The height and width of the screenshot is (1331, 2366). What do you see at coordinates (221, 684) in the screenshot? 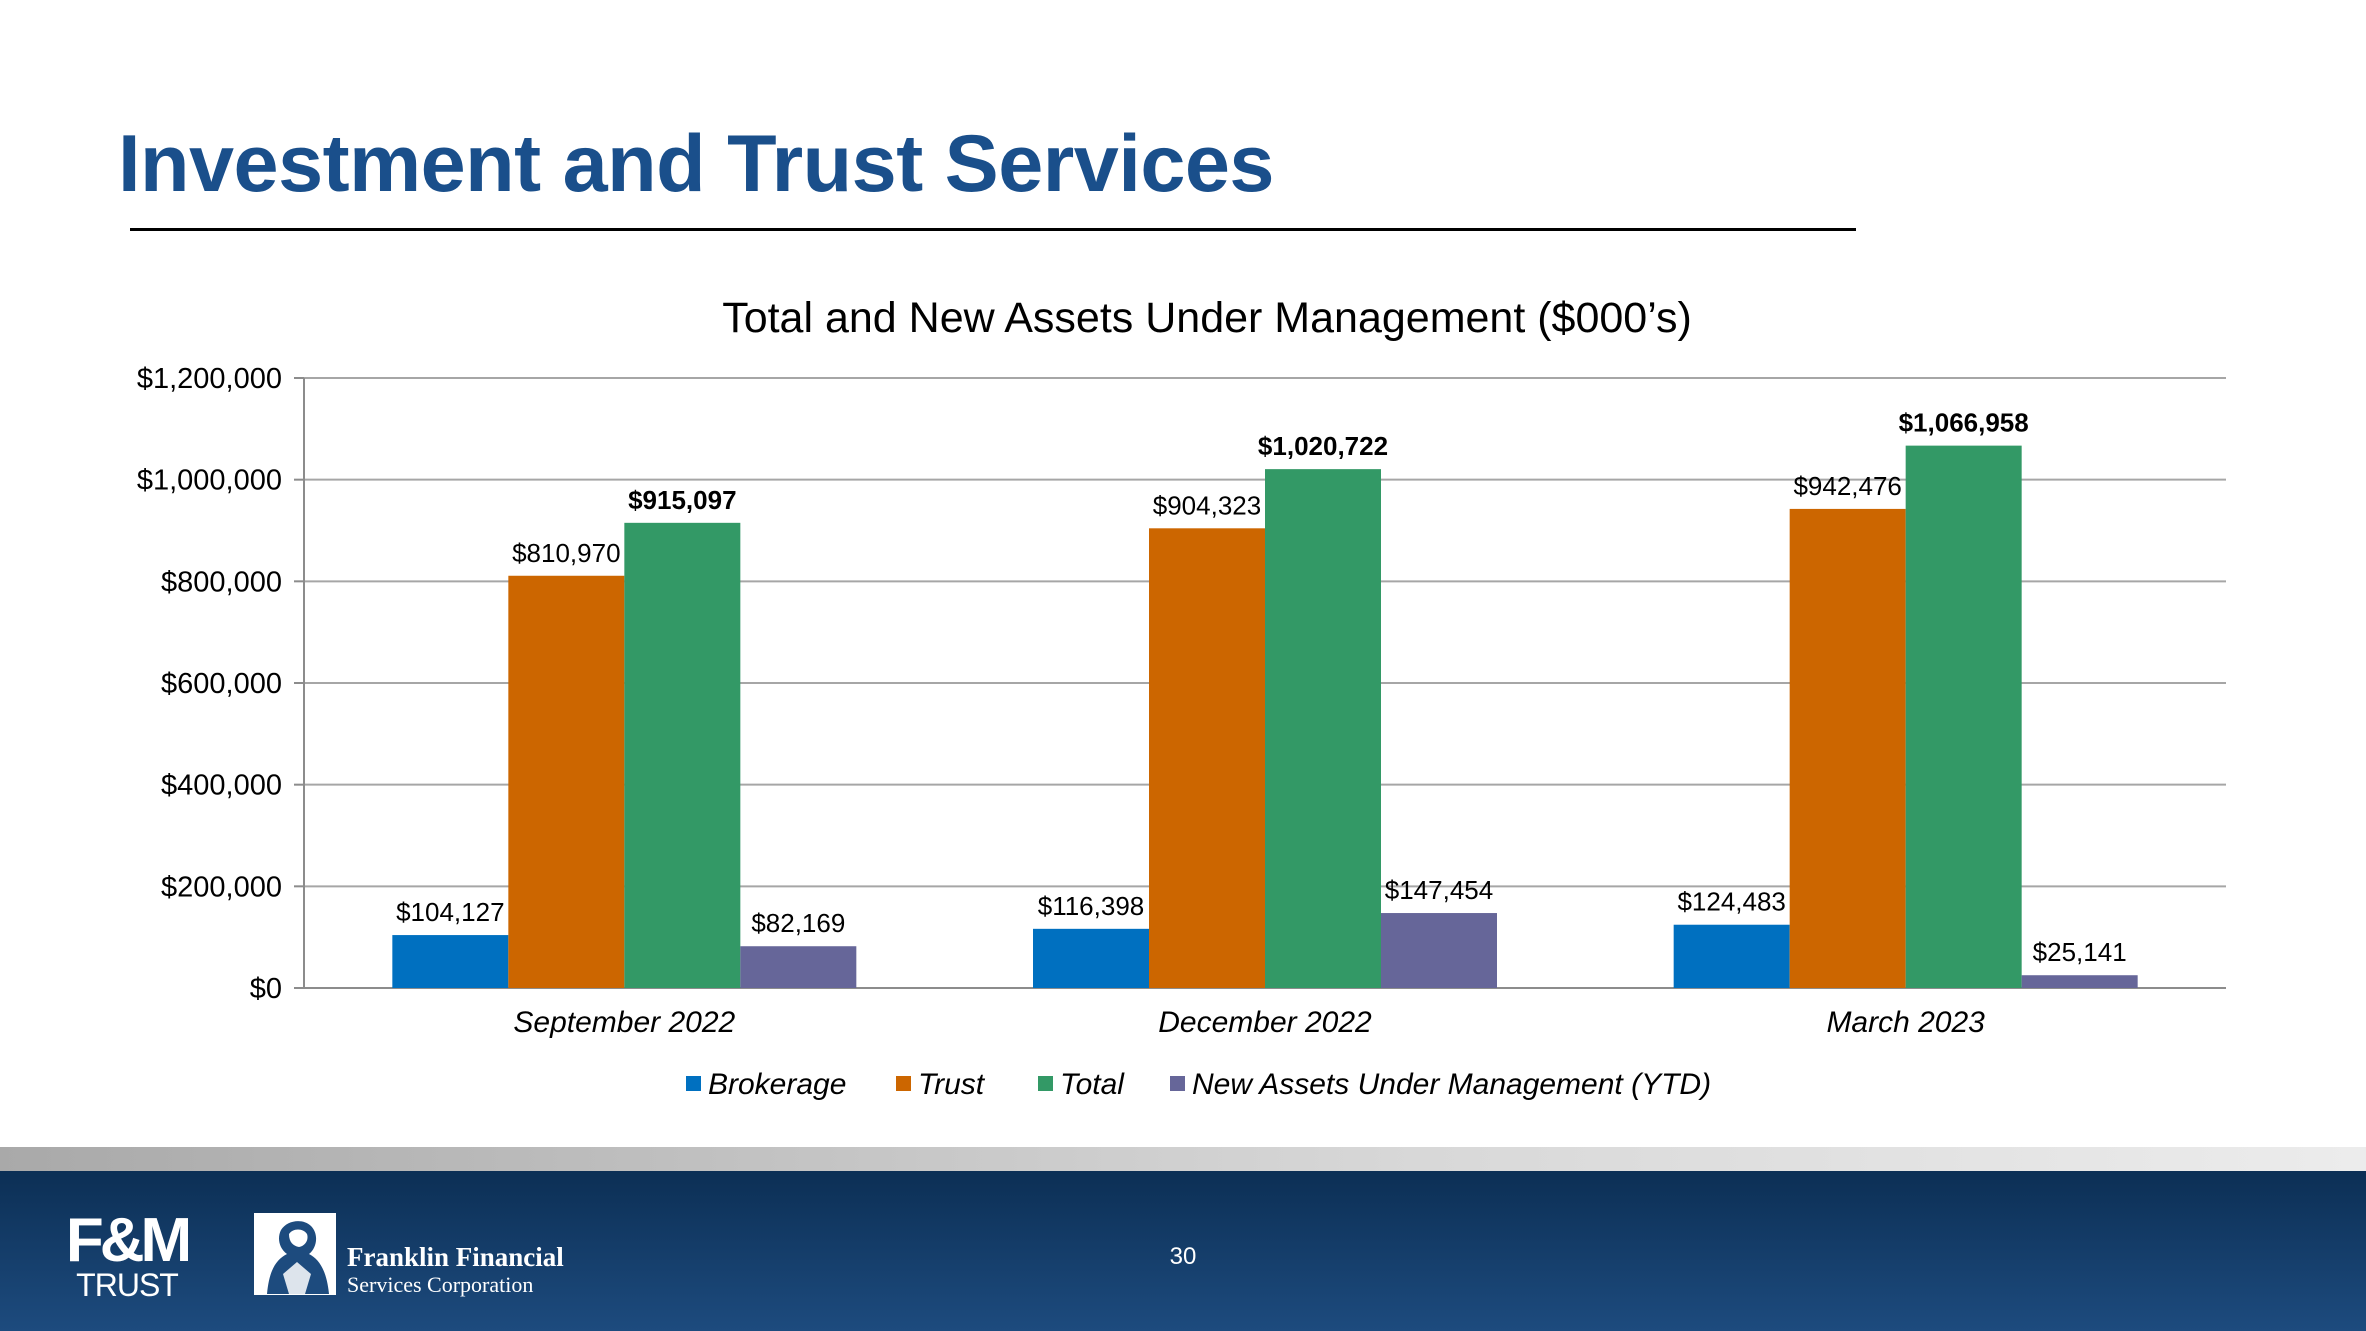
I see `y-tick-label: $600,000` at bounding box center [221, 684].